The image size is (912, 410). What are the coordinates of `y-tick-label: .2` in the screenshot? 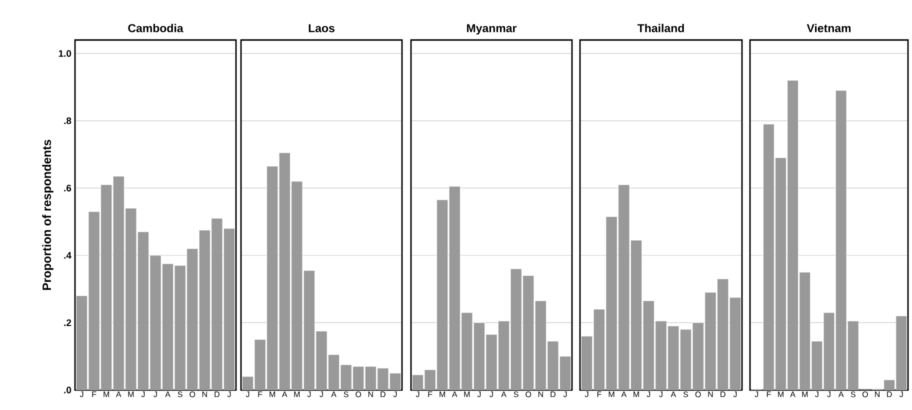 It's located at (68, 322).